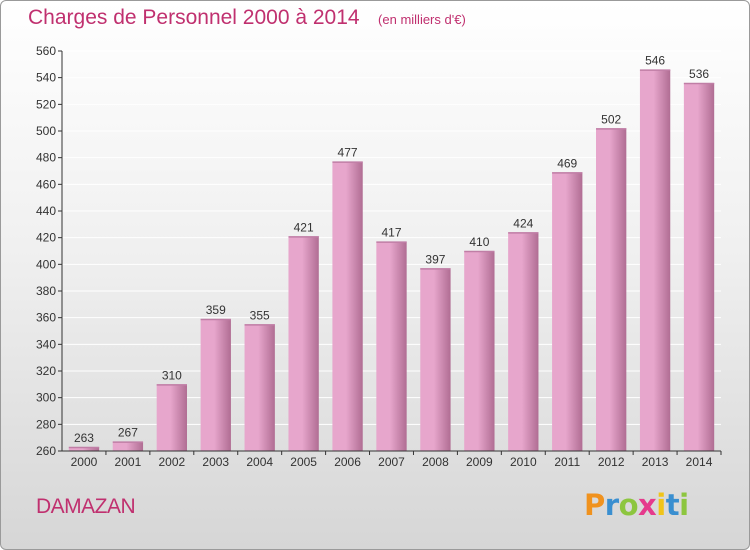  What do you see at coordinates (46, 238) in the screenshot?
I see `y-tick-label: 420` at bounding box center [46, 238].